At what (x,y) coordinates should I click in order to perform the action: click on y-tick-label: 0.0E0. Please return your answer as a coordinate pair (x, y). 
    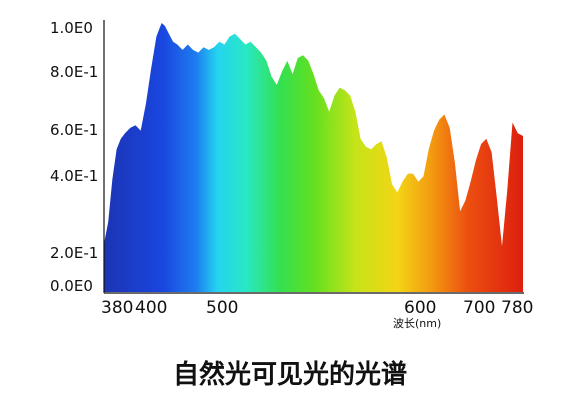
    Looking at the image, I should click on (71, 286).